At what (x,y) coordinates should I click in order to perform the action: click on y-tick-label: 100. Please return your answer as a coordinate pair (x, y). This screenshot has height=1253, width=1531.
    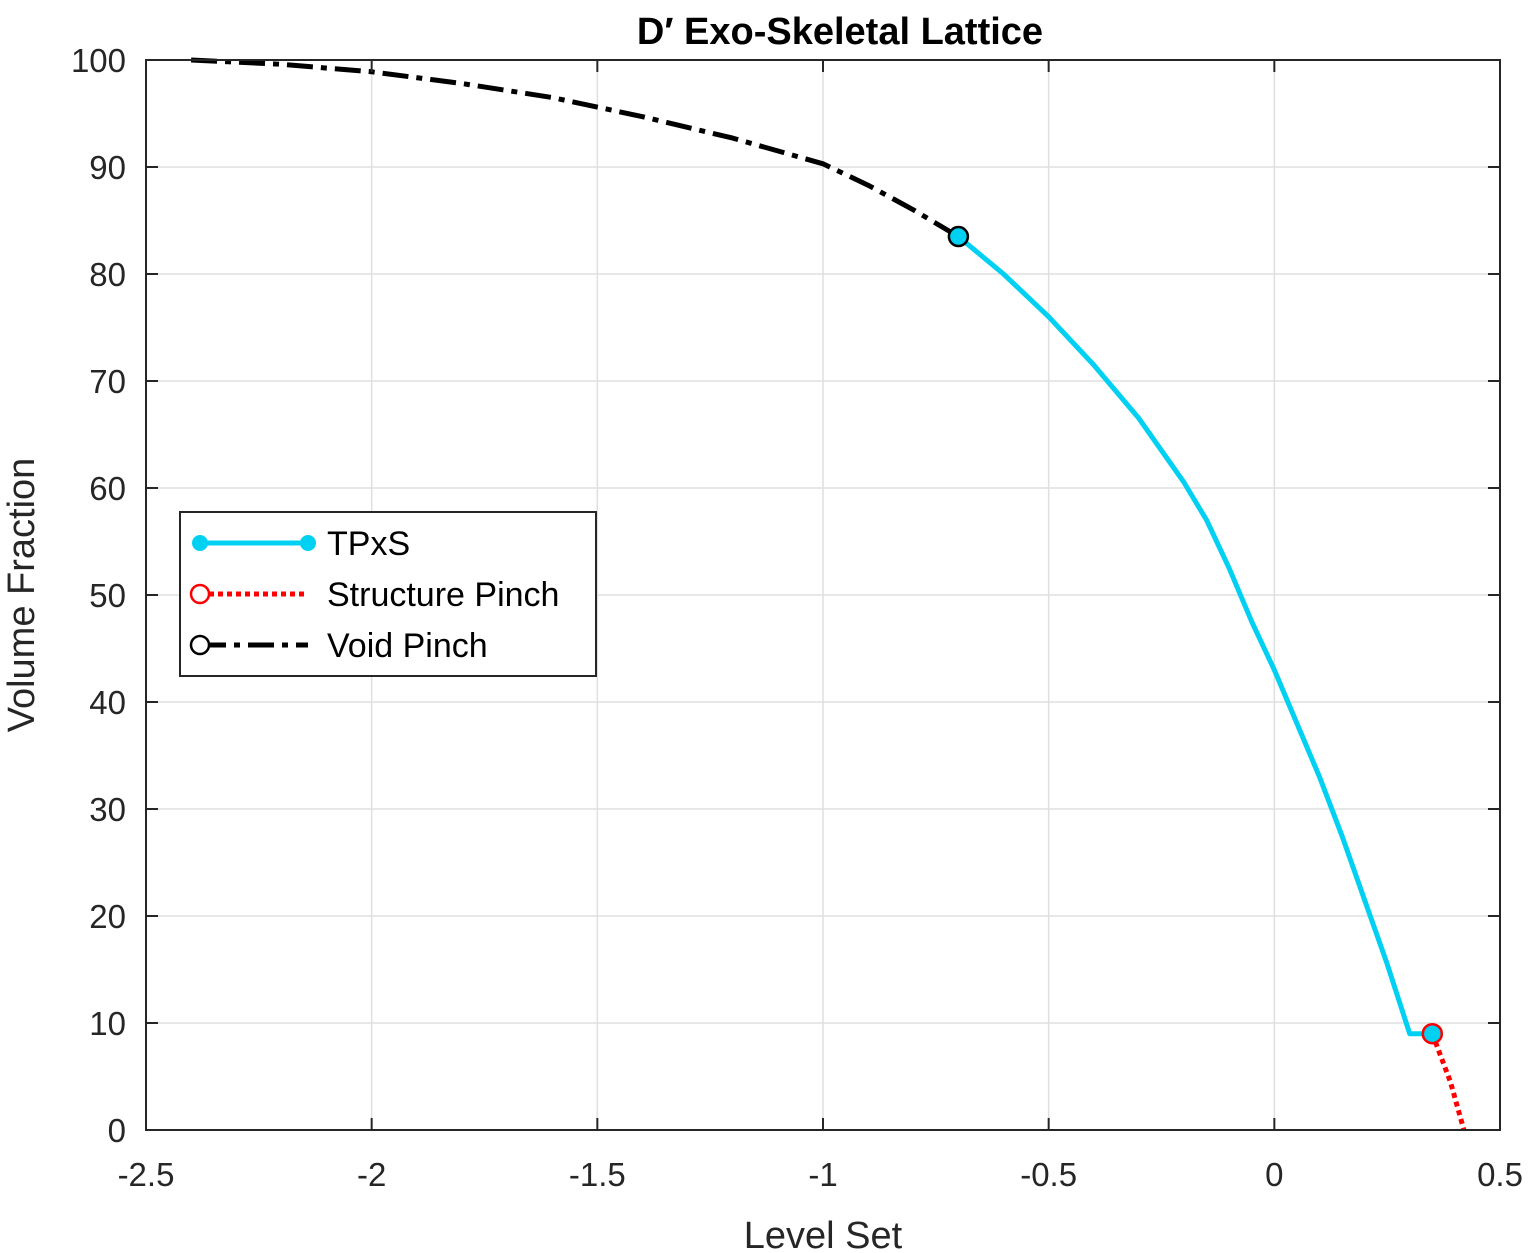
    Looking at the image, I should click on (98, 60).